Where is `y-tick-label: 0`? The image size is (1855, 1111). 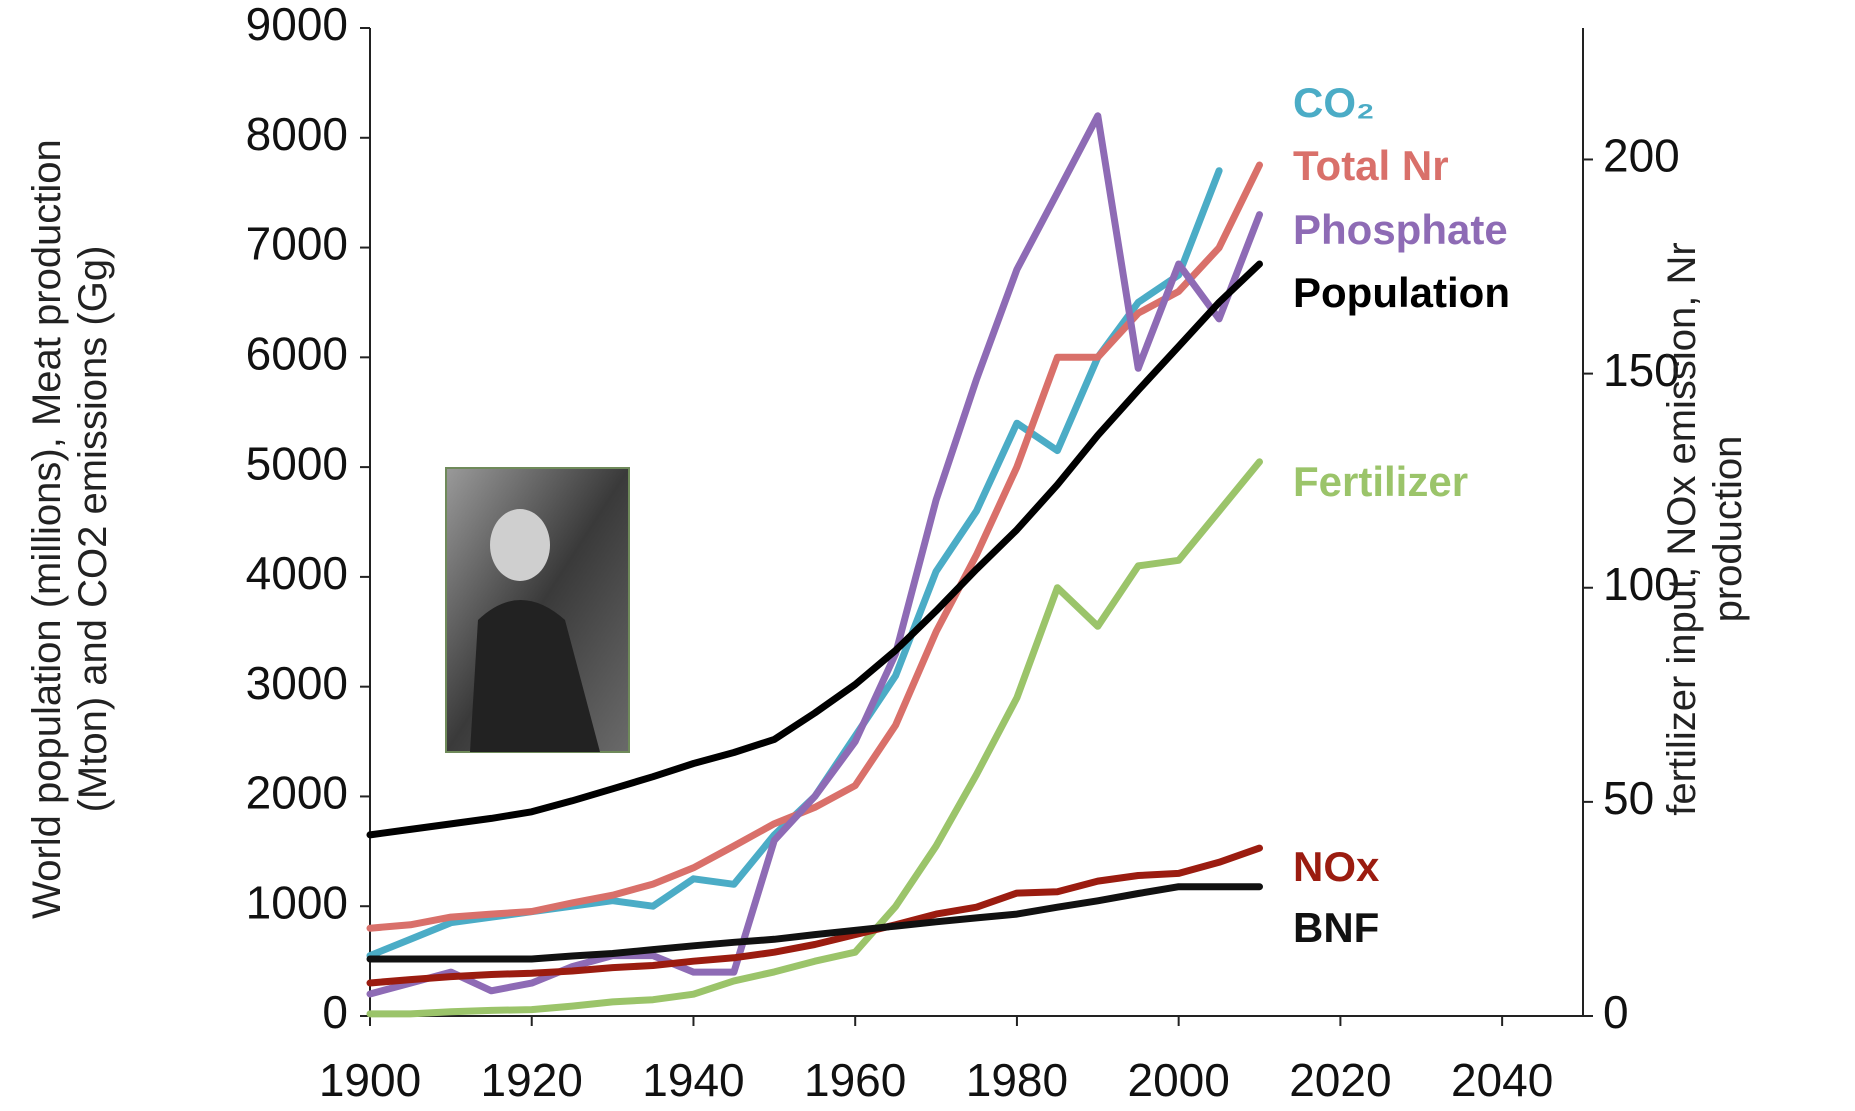
y-tick-label: 0 is located at coordinates (335, 1012).